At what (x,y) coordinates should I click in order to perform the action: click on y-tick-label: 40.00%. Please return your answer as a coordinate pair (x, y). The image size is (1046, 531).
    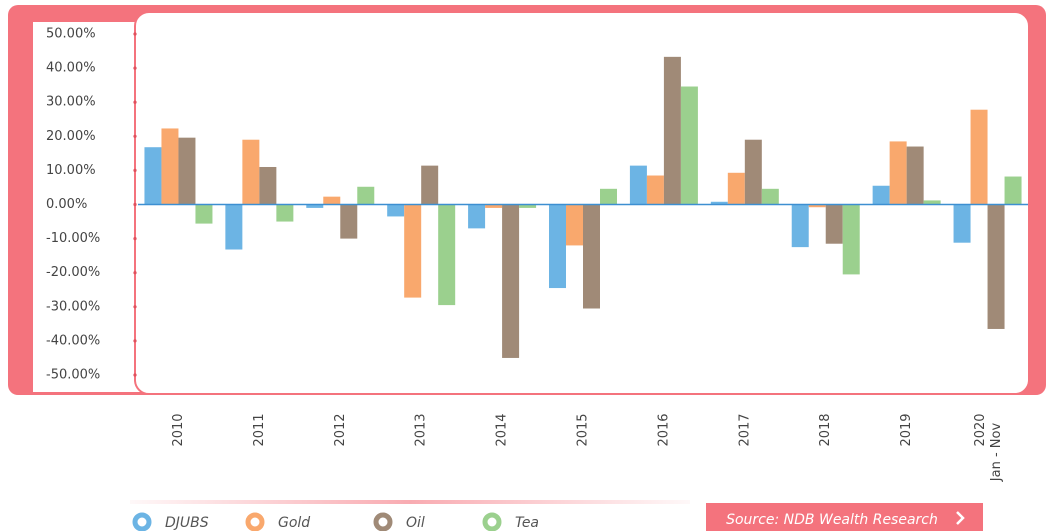
    Looking at the image, I should click on (71, 68).